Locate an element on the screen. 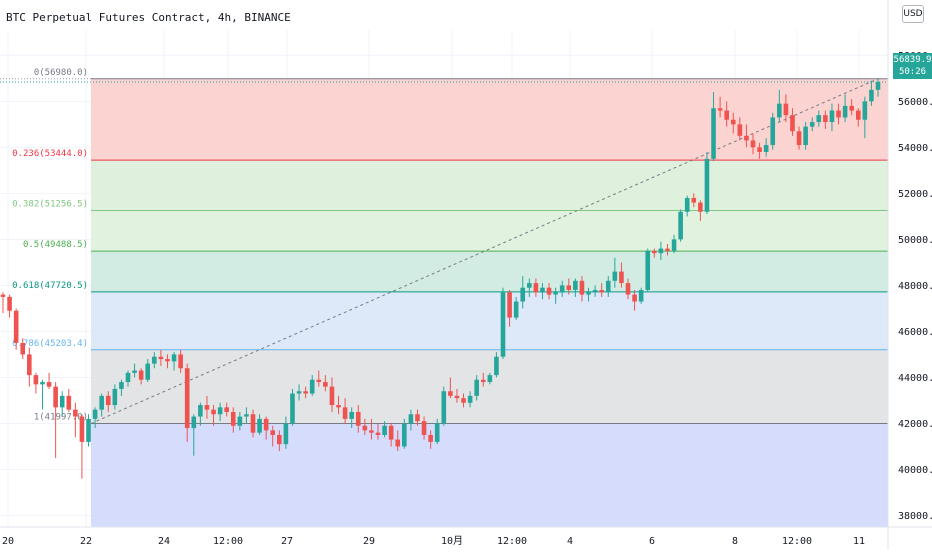 The image size is (932, 554). x-tick-label: 6 is located at coordinates (652, 541).